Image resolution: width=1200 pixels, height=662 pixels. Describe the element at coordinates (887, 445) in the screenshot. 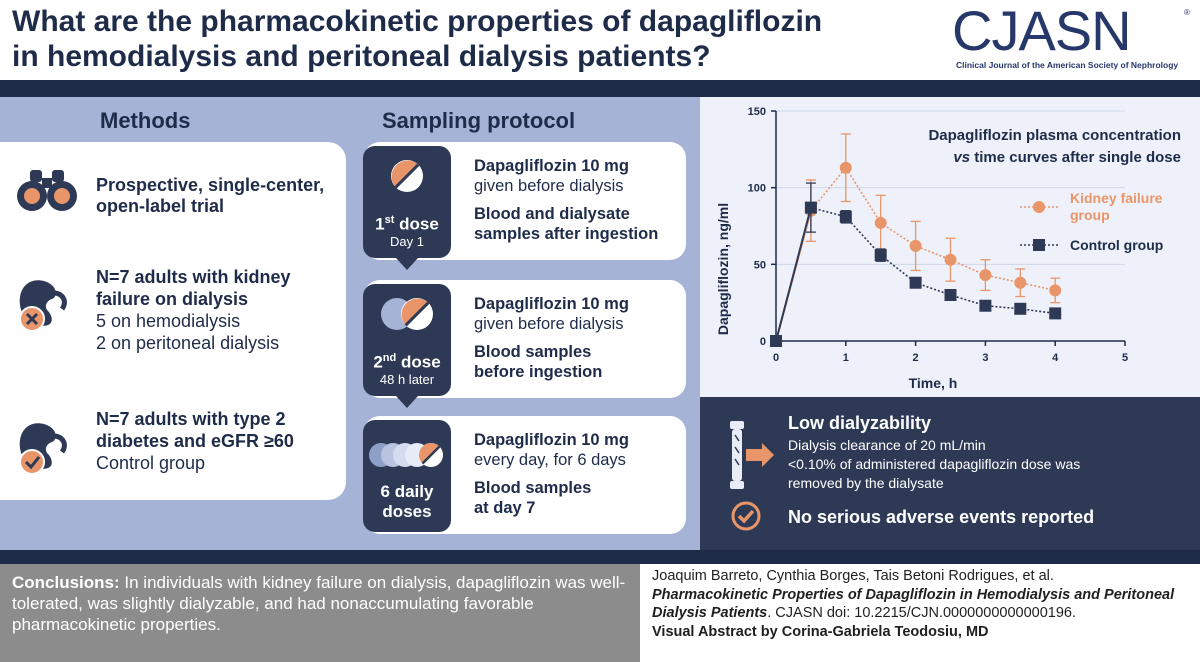

I see `dialyzability-line-1: Dialysis clearance of 20 mL/min` at that location.